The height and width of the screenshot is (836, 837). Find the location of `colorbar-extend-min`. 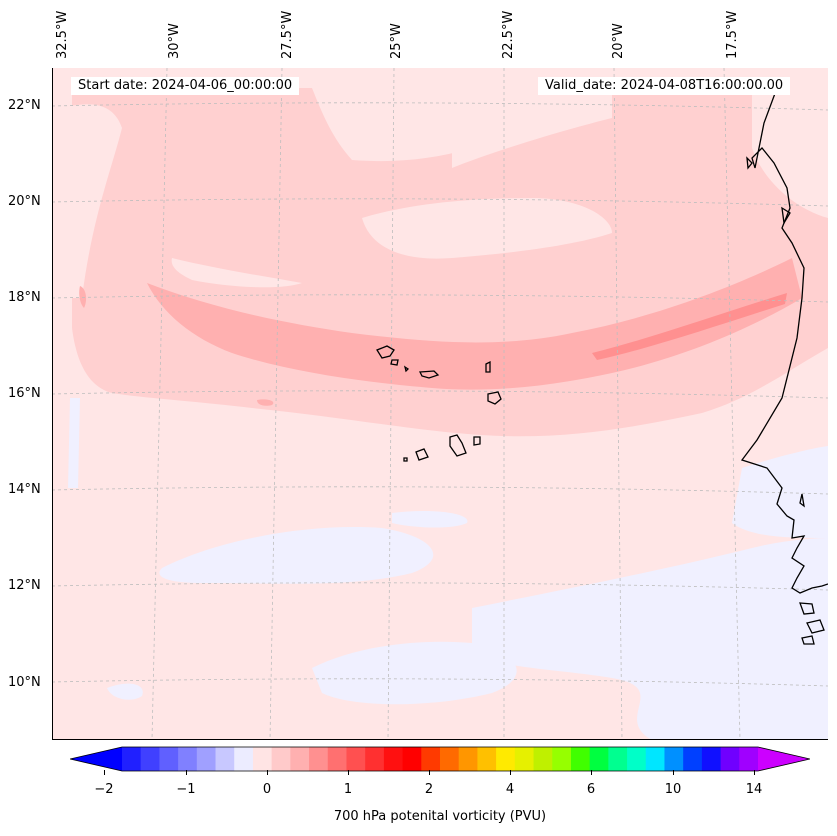

colorbar-extend-min is located at coordinates (96, 759).